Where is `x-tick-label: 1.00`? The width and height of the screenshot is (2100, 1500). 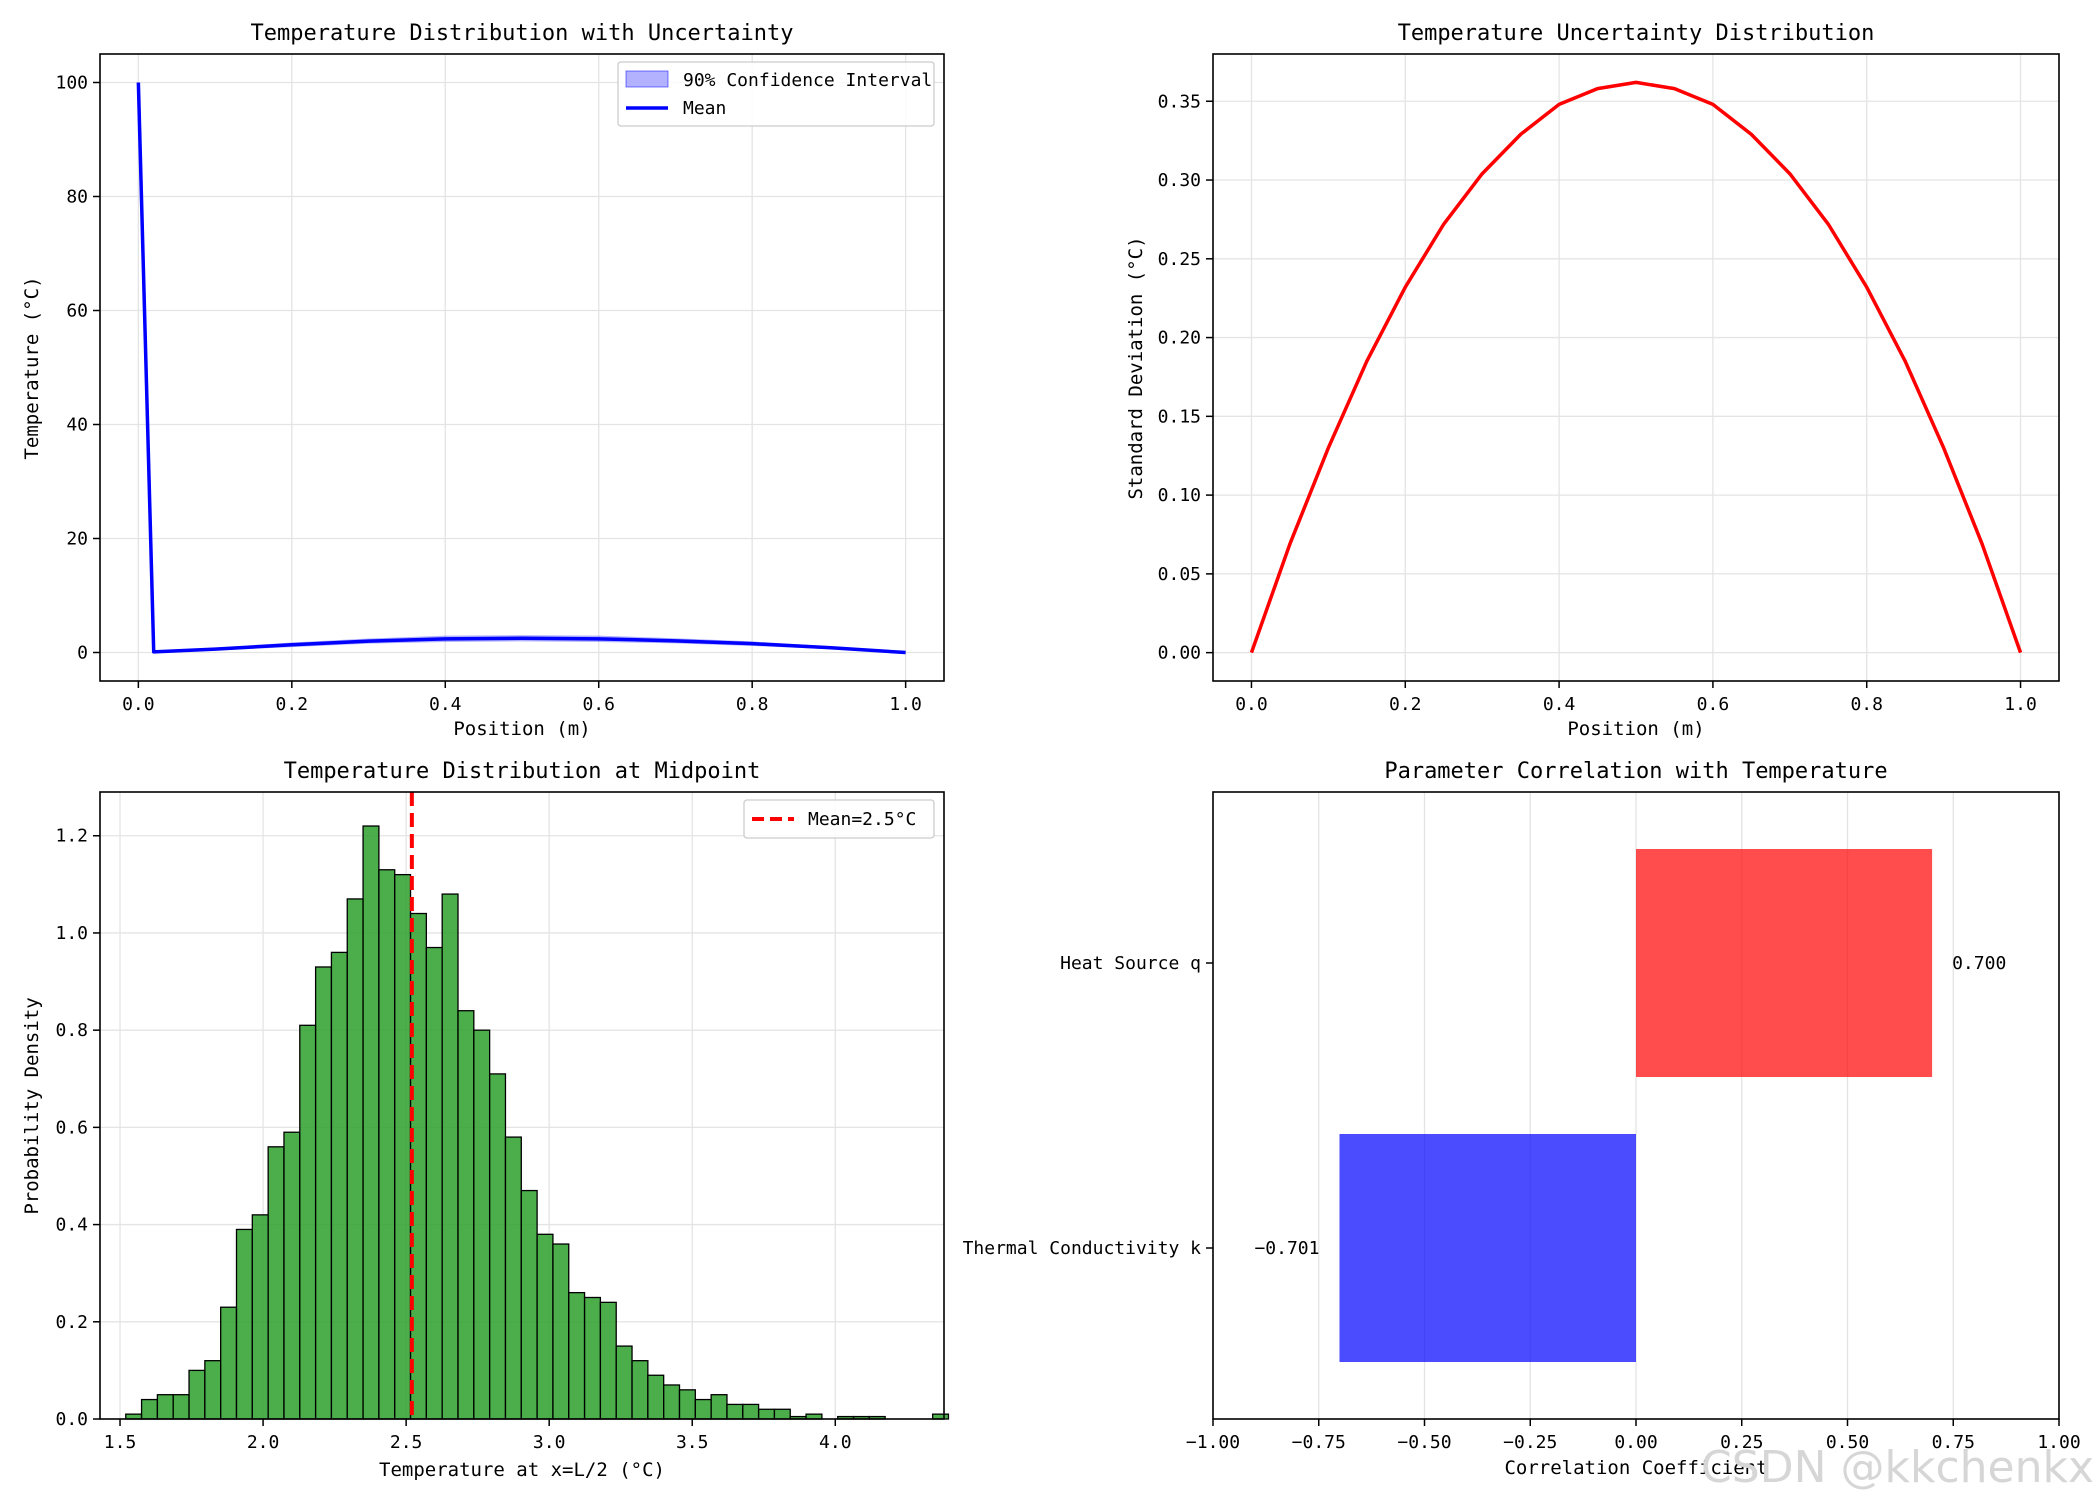 x-tick-label: 1.00 is located at coordinates (2058, 1442).